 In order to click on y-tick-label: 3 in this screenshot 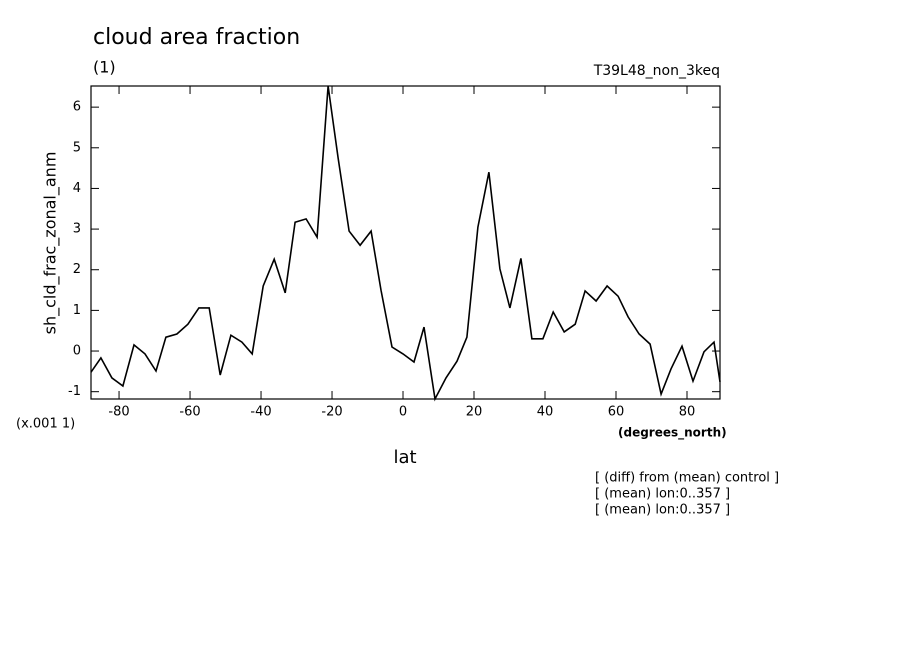, I will do `click(77, 229)`.